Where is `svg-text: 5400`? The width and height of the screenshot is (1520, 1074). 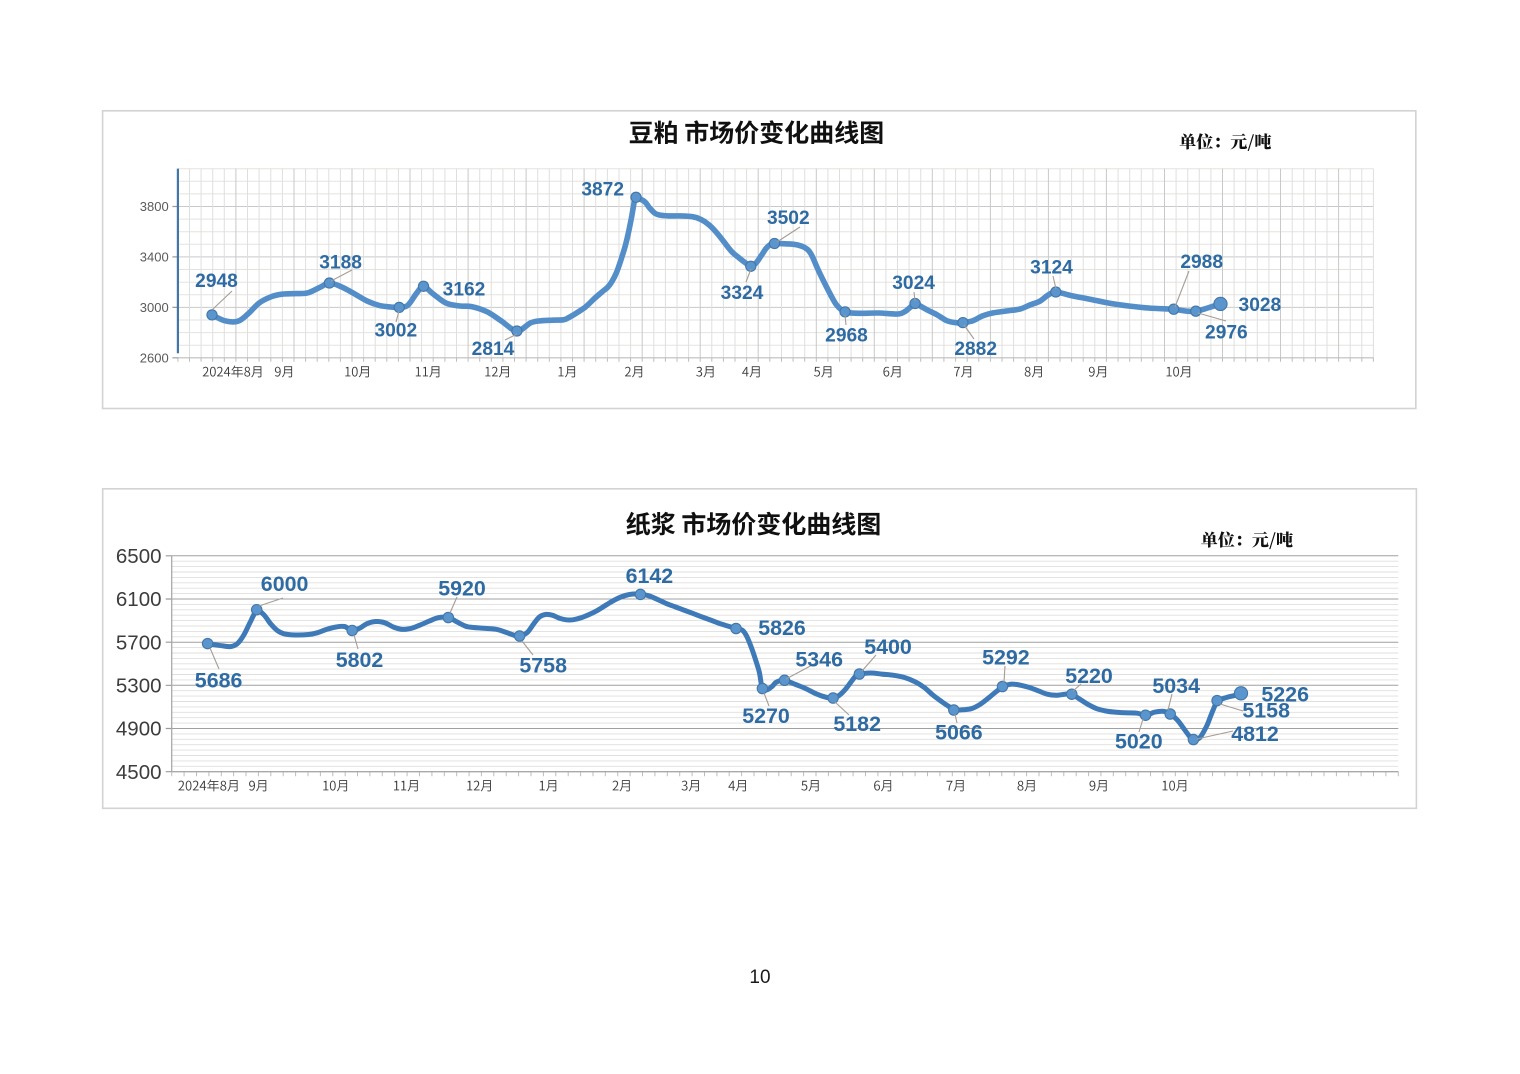 svg-text: 5400 is located at coordinates (888, 647).